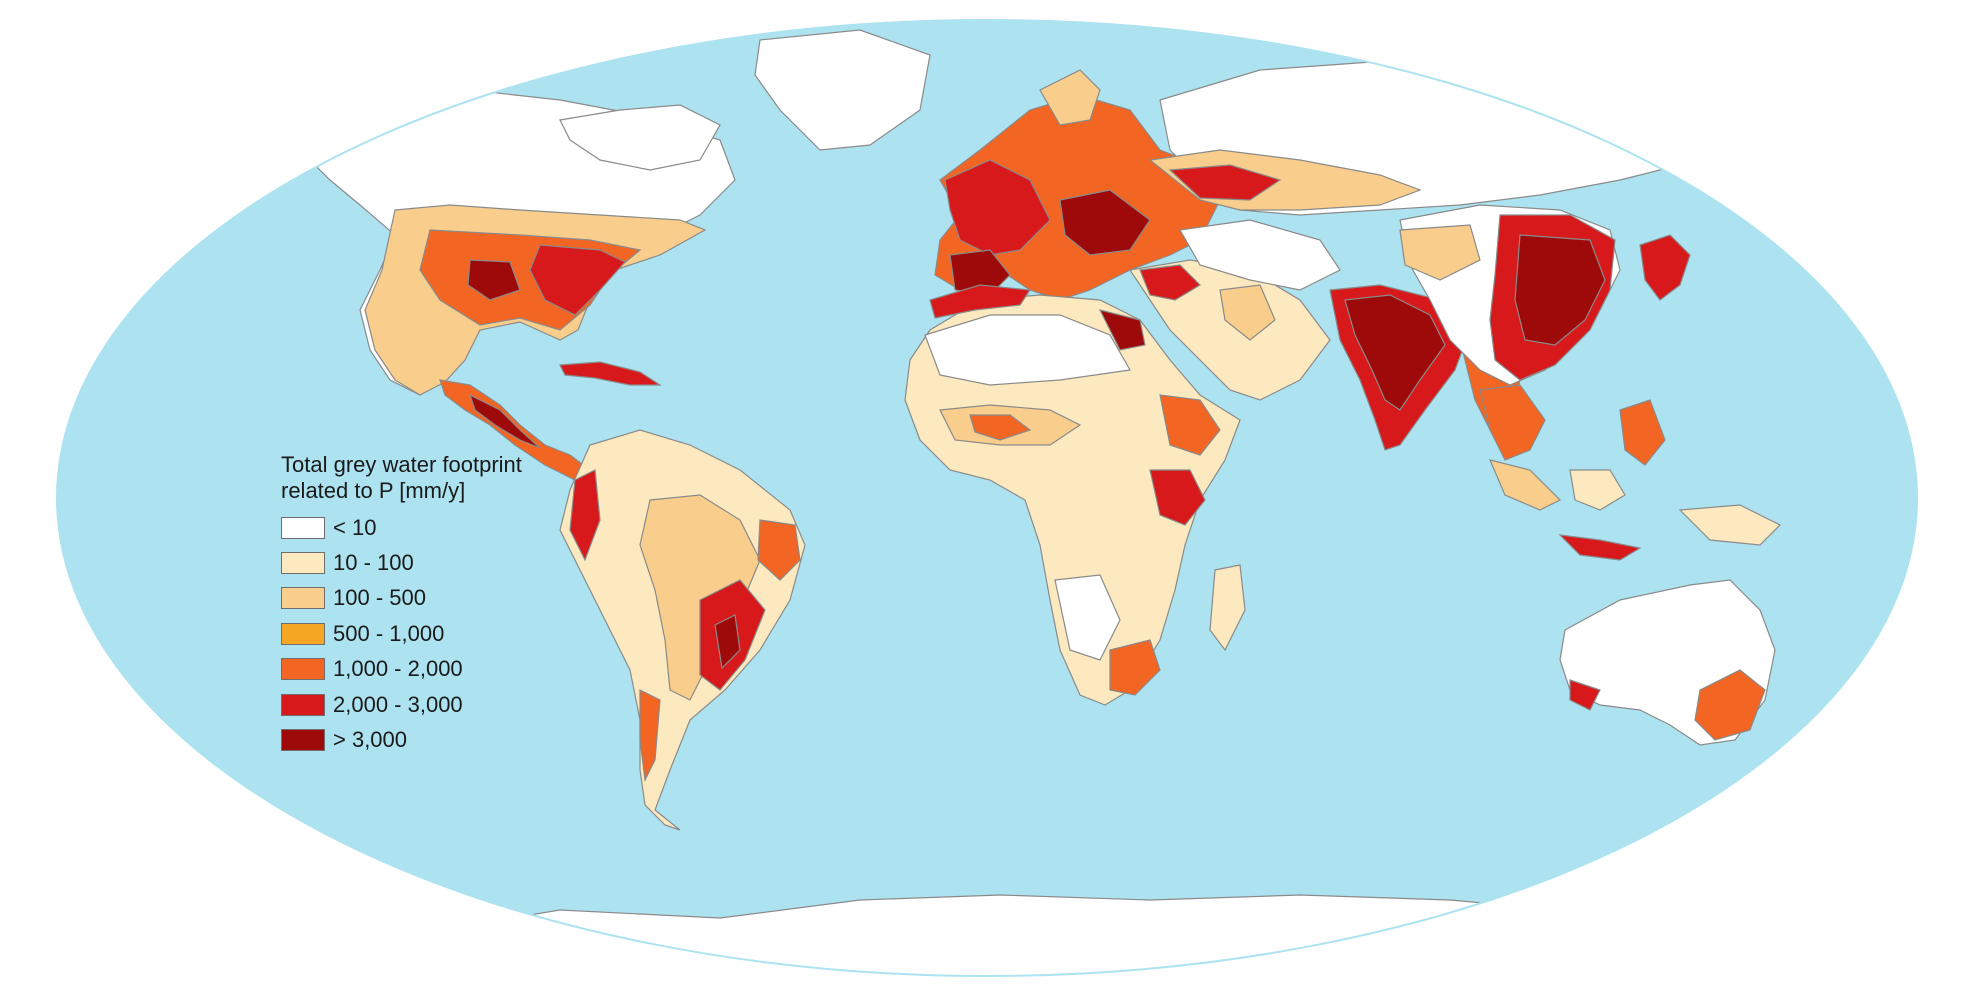 The image size is (1974, 1004). Describe the element at coordinates (398, 704) in the screenshot. I see `legend-label: 2,000 - 3,000` at that location.